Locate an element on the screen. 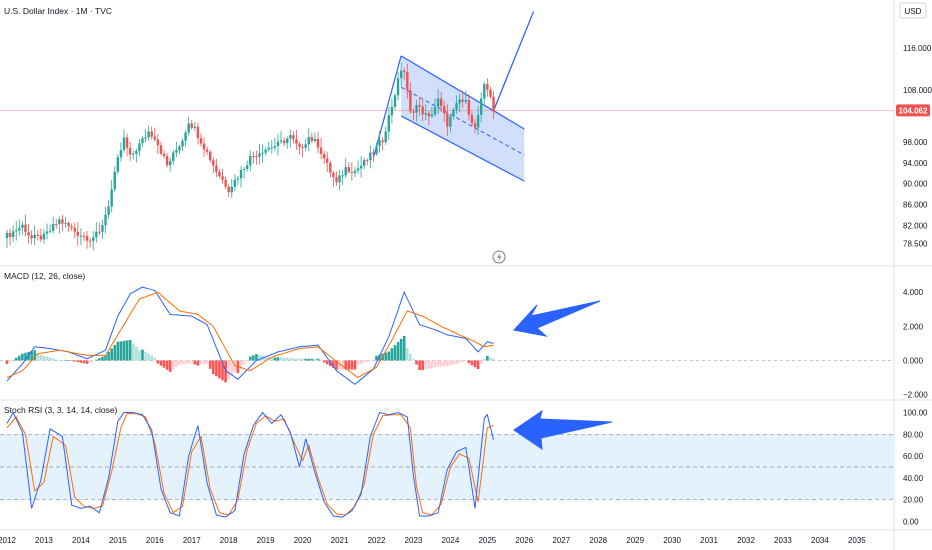 Image resolution: width=932 pixels, height=550 pixels. time-axis-tick: 2023 is located at coordinates (414, 540).